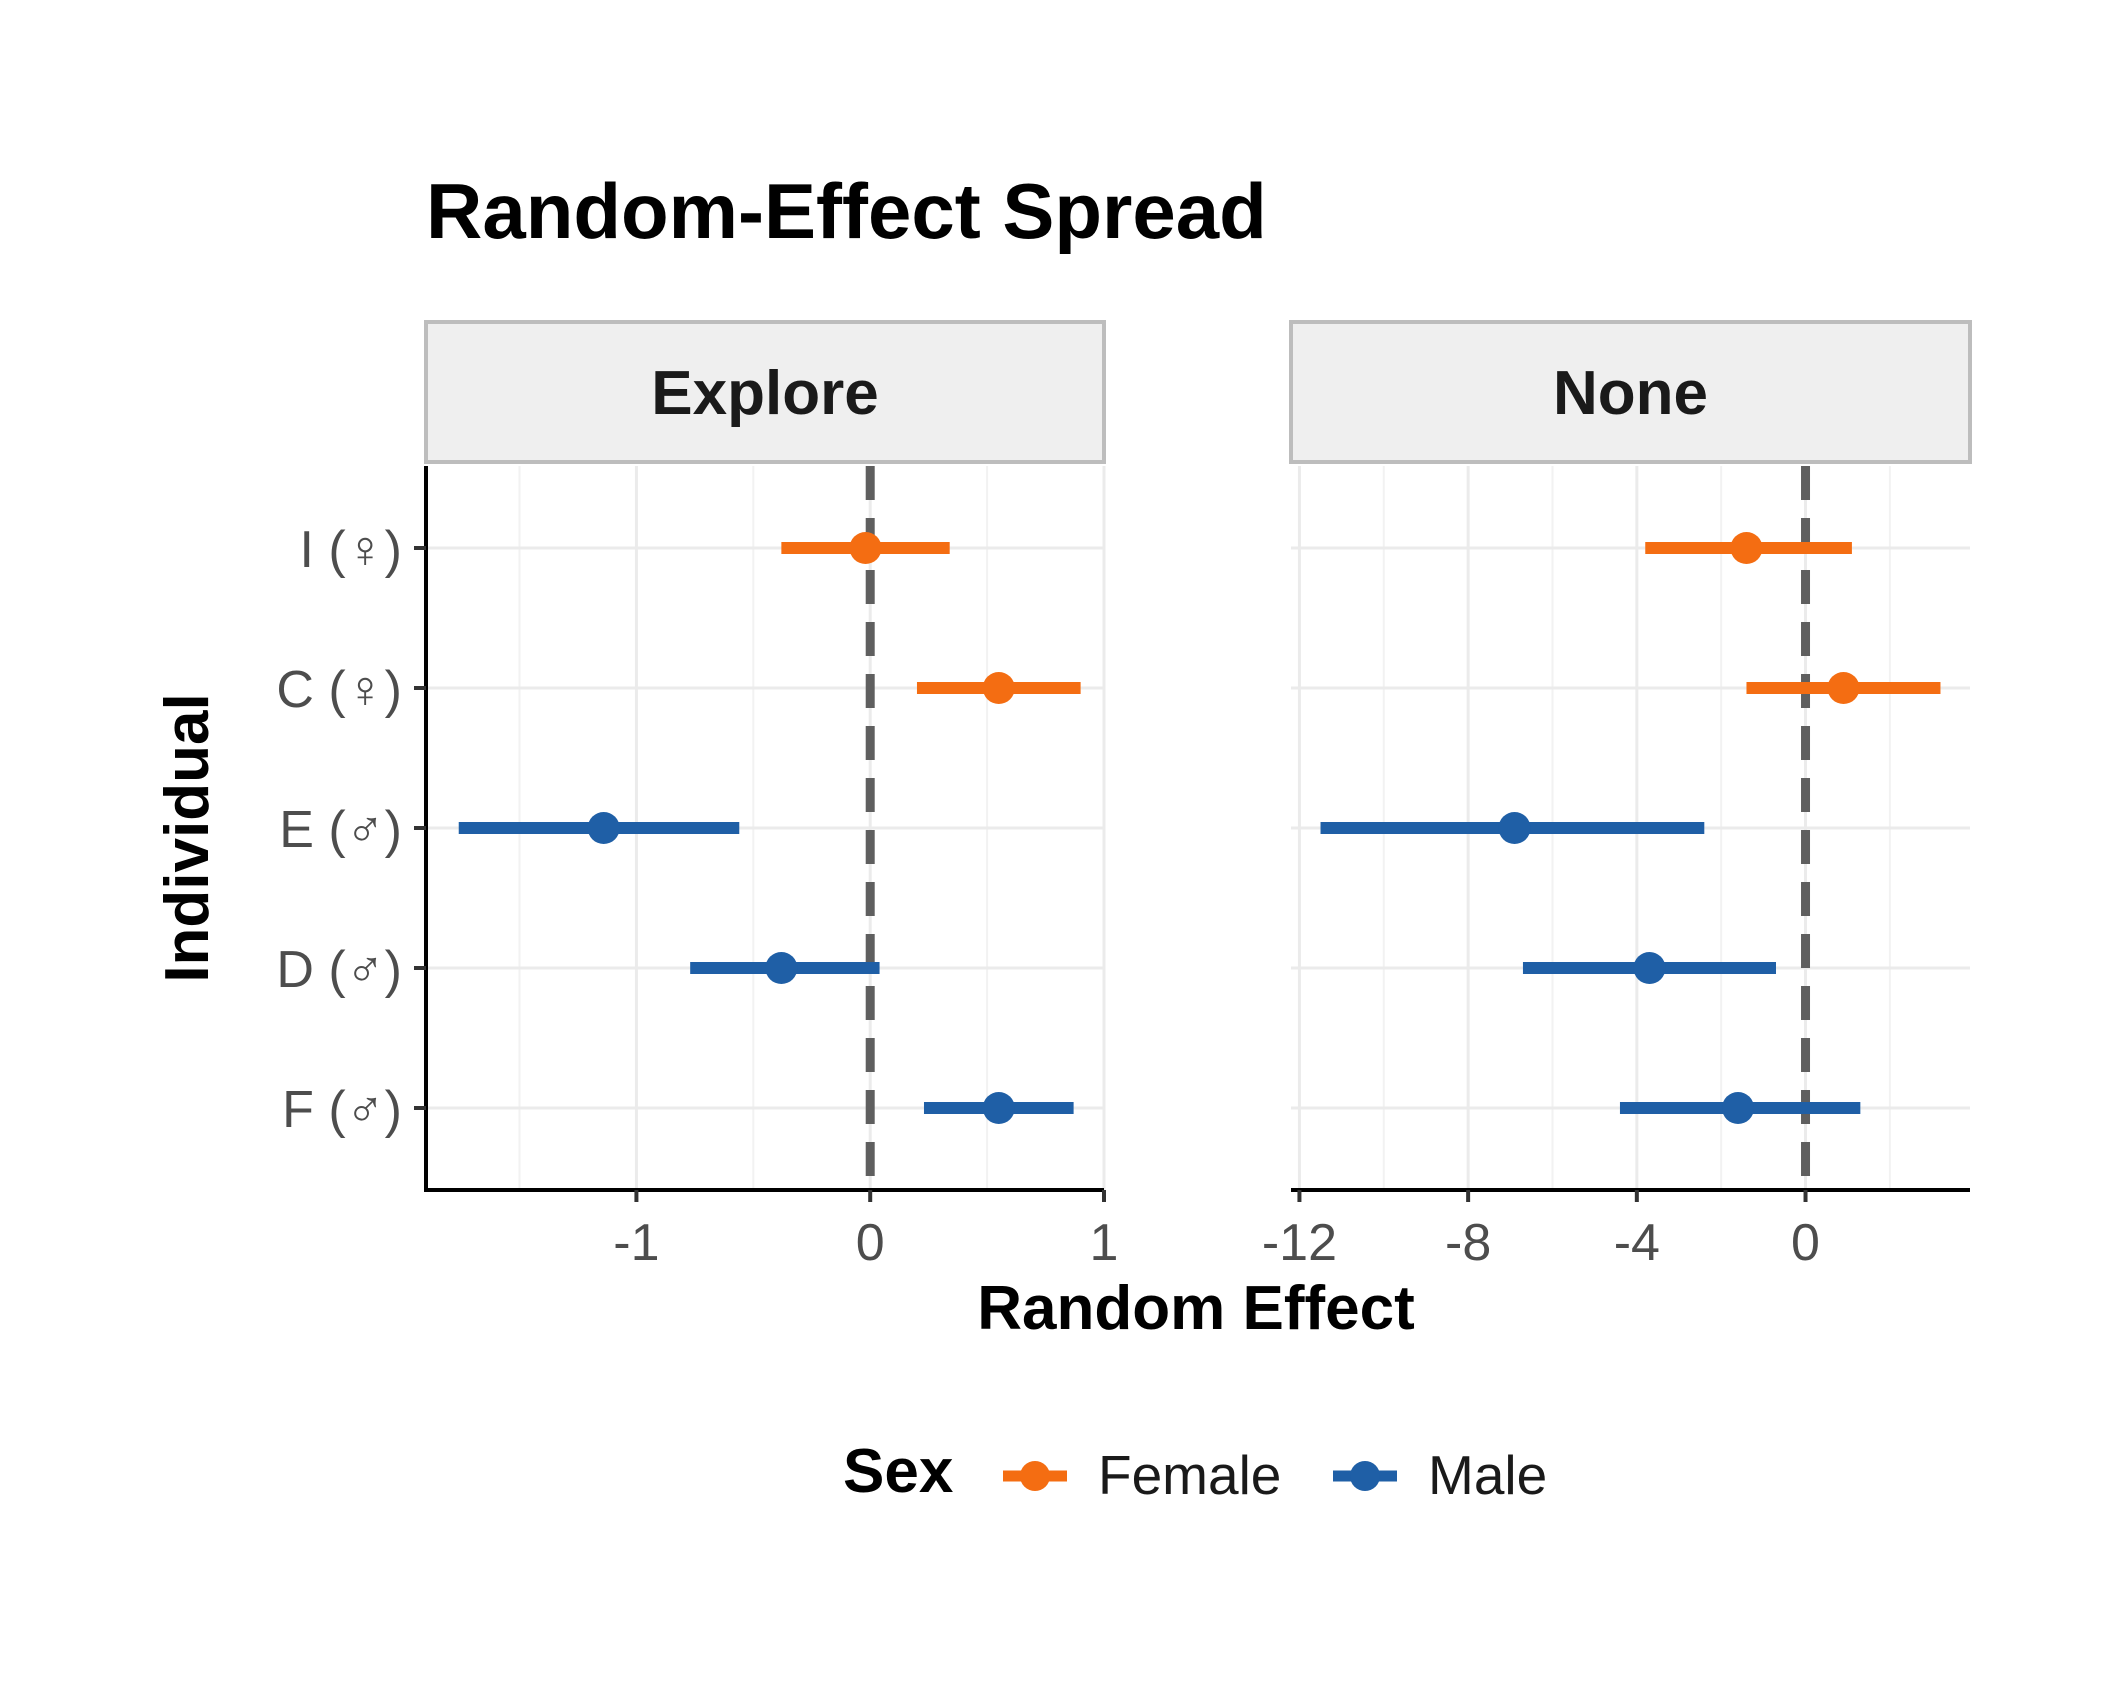 The width and height of the screenshot is (2125, 1705). What do you see at coordinates (1189, 1475) in the screenshot?
I see `legend-label: Female` at bounding box center [1189, 1475].